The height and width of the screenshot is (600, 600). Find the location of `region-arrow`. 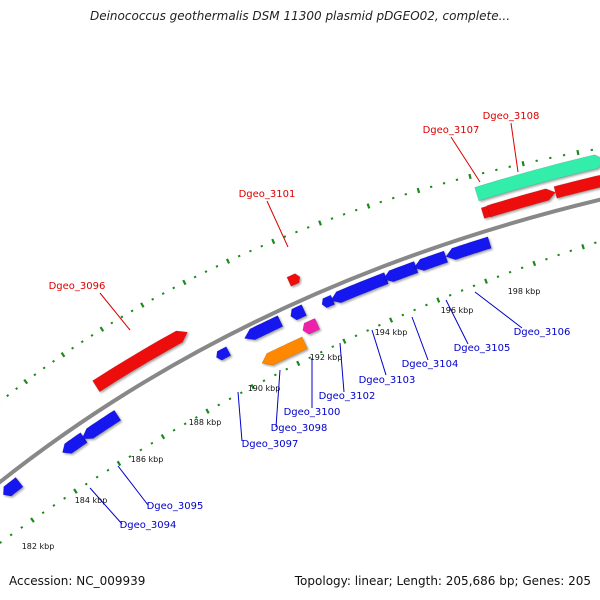

region-arrow is located at coordinates (537, 178).